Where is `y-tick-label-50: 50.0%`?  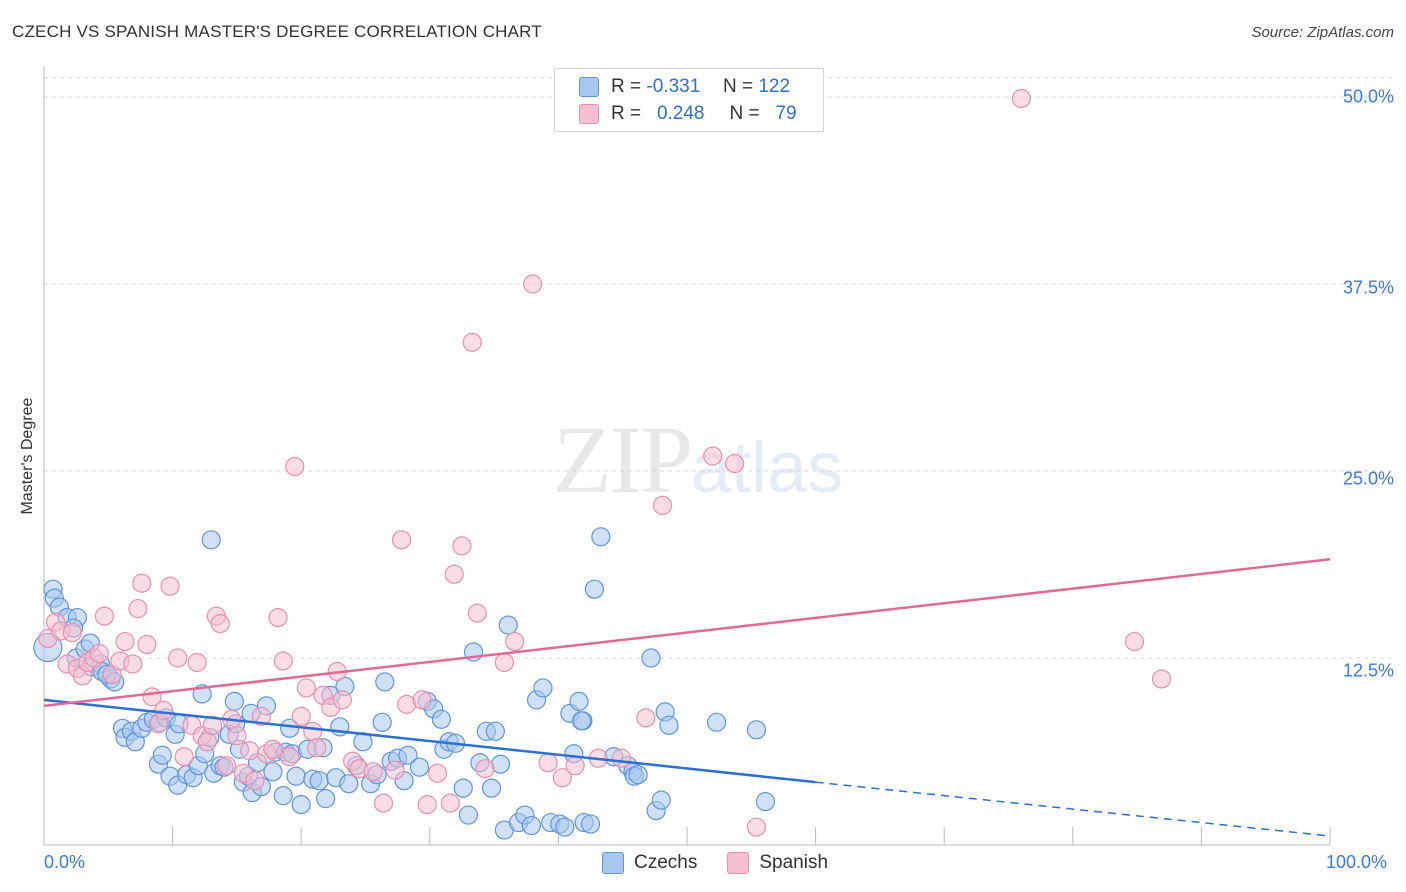
y-tick-label-50: 50.0% is located at coordinates (1368, 96).